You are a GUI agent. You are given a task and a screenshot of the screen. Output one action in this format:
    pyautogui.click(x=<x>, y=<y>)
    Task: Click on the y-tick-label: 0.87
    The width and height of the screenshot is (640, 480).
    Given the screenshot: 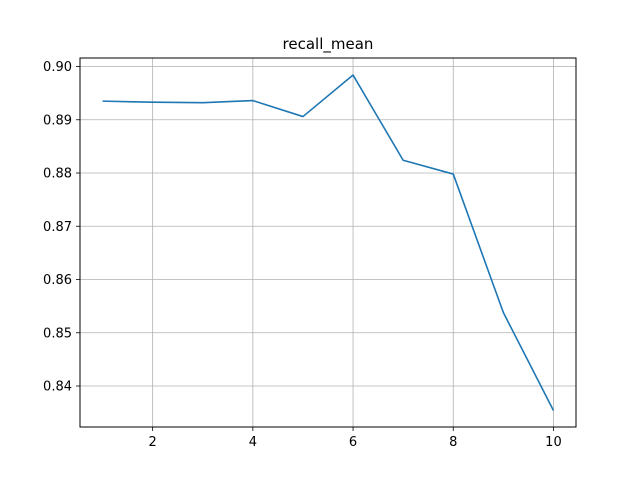 What is the action you would take?
    pyautogui.click(x=57, y=227)
    